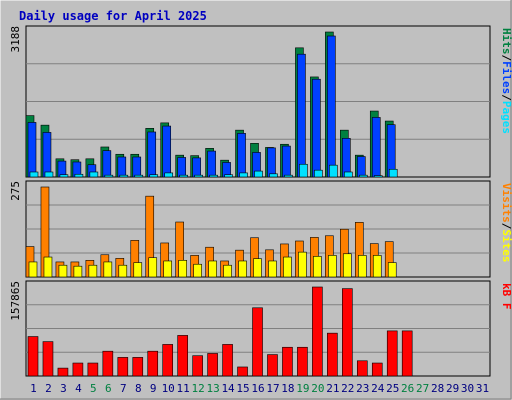  I want to click on legend-kb-f: kB F, so click(506, 296).